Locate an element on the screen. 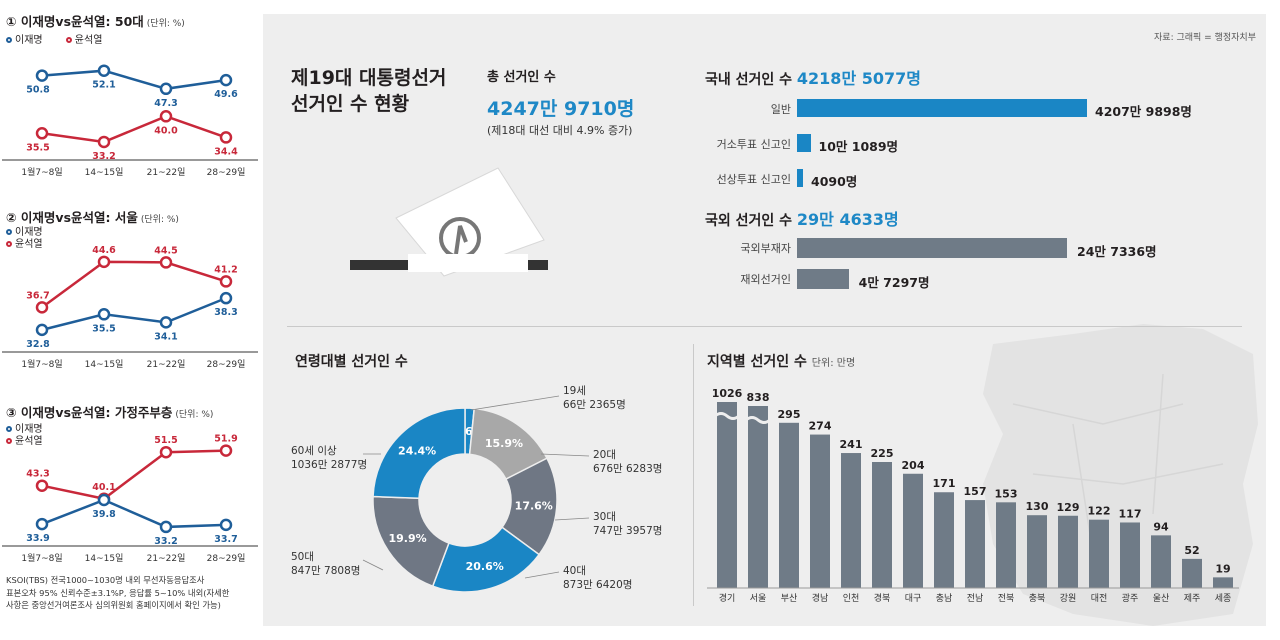  region-category-label: 경남 is located at coordinates (820, 598).